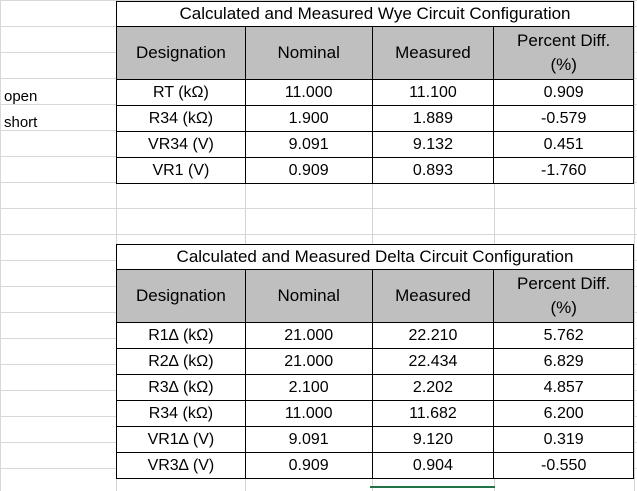  Describe the element at coordinates (21, 96) in the screenshot. I see `open-label: open` at that location.